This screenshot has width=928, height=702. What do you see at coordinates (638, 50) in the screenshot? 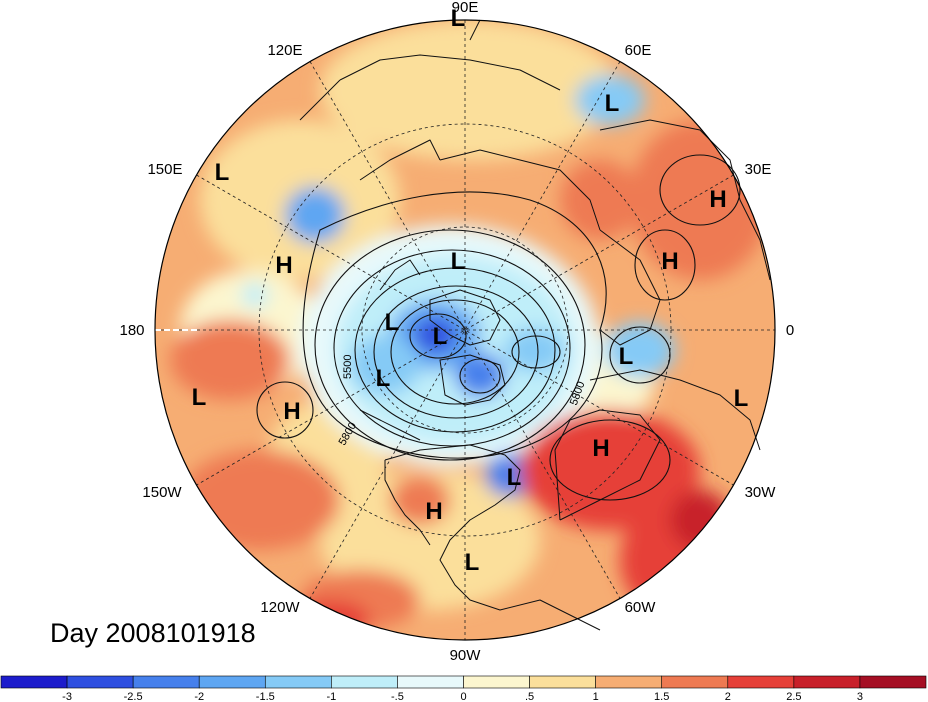
I see `lon-label: 60E` at bounding box center [638, 50].